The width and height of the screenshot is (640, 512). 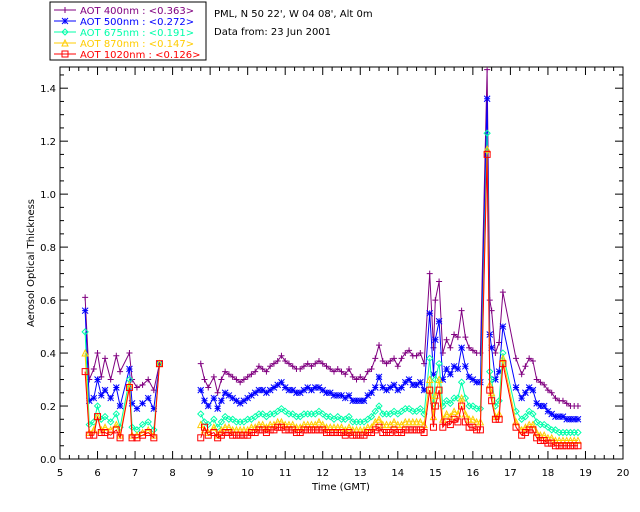 What do you see at coordinates (48, 248) in the screenshot?
I see `y-tick-label: 0.8` at bounding box center [48, 248].